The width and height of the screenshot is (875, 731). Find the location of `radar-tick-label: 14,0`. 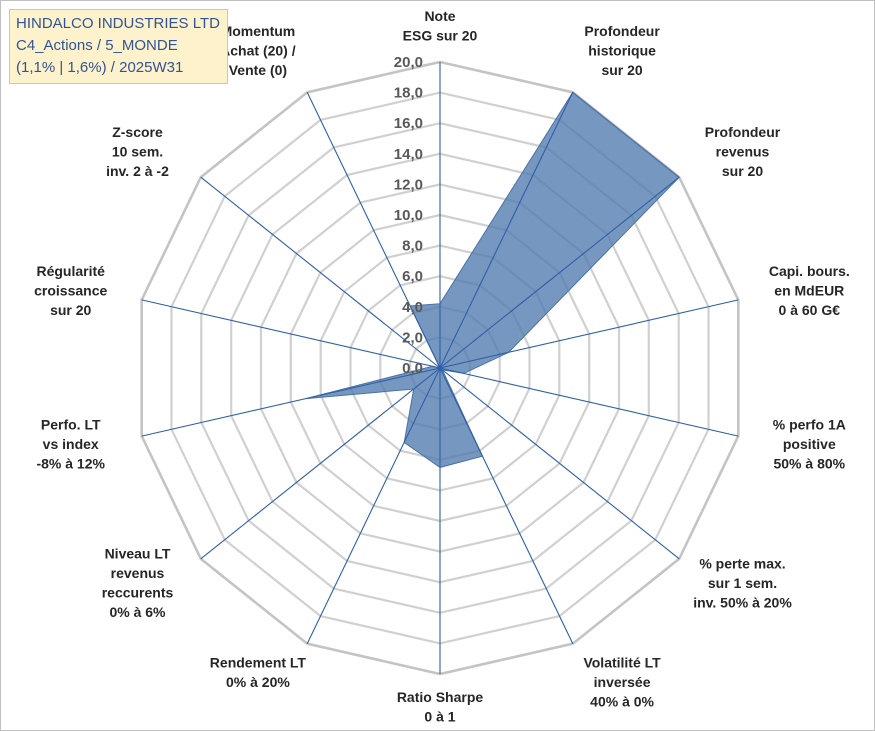

radar-tick-label: 14,0 is located at coordinates (408, 154).